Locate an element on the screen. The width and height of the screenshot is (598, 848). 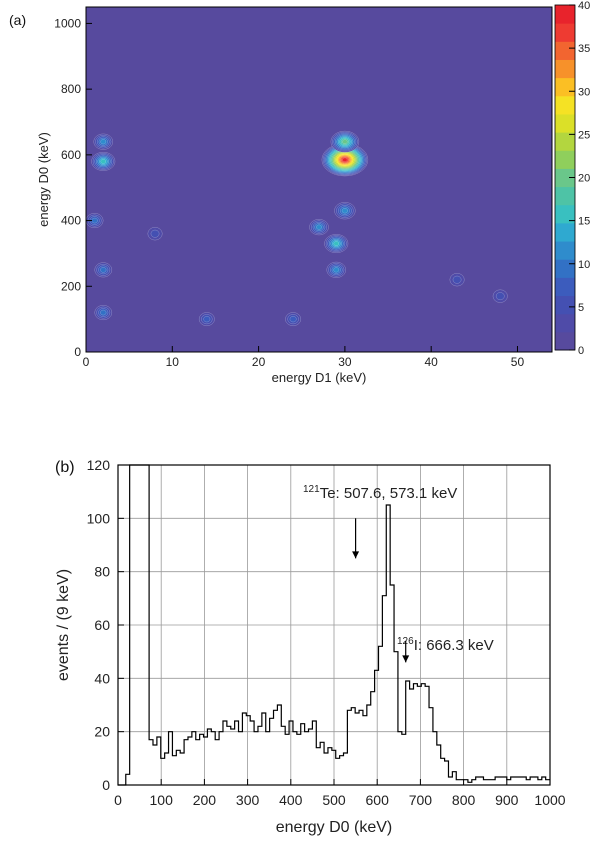
colorbar-tick-label: 40 is located at coordinates (584, 6).